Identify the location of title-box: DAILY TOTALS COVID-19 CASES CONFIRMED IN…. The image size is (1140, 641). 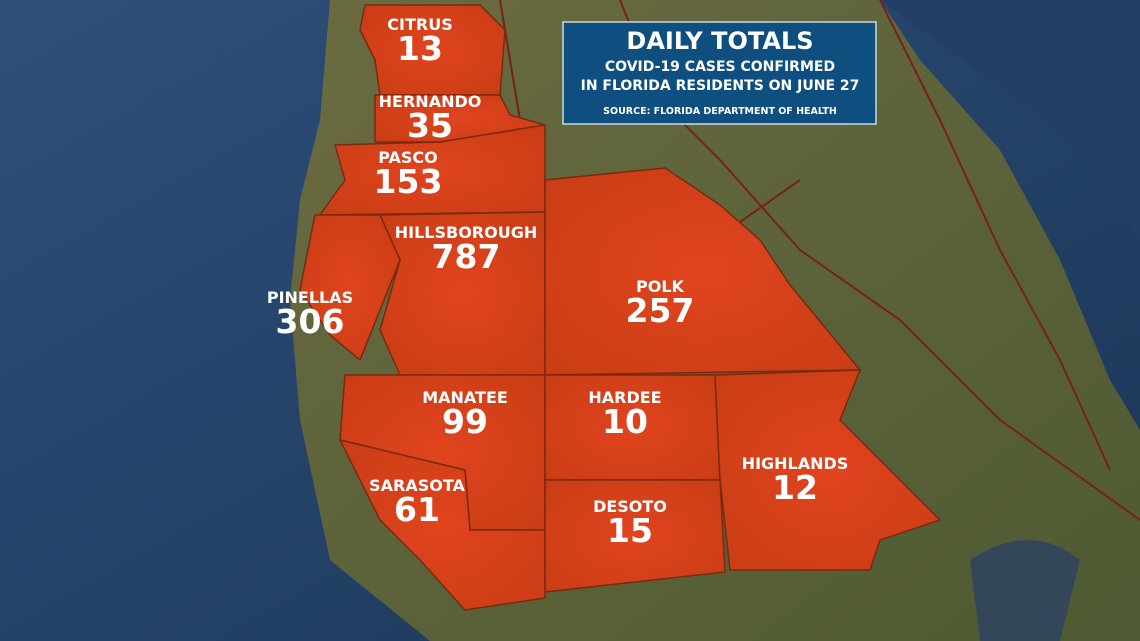
(719, 73).